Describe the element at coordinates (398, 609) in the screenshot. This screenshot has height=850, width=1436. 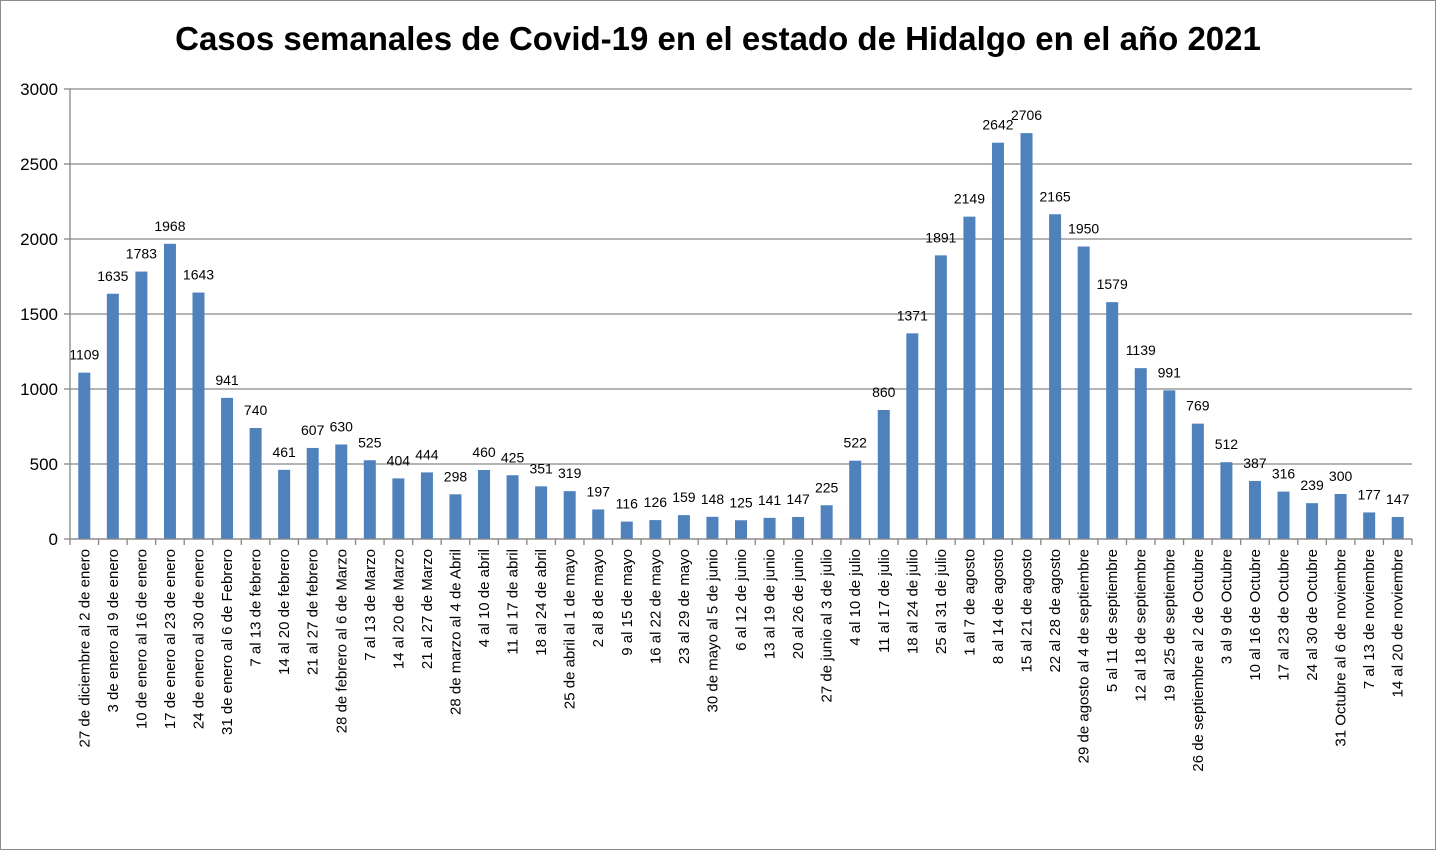
I see `x-tick-label: 14 al 20 de Marzo` at that location.